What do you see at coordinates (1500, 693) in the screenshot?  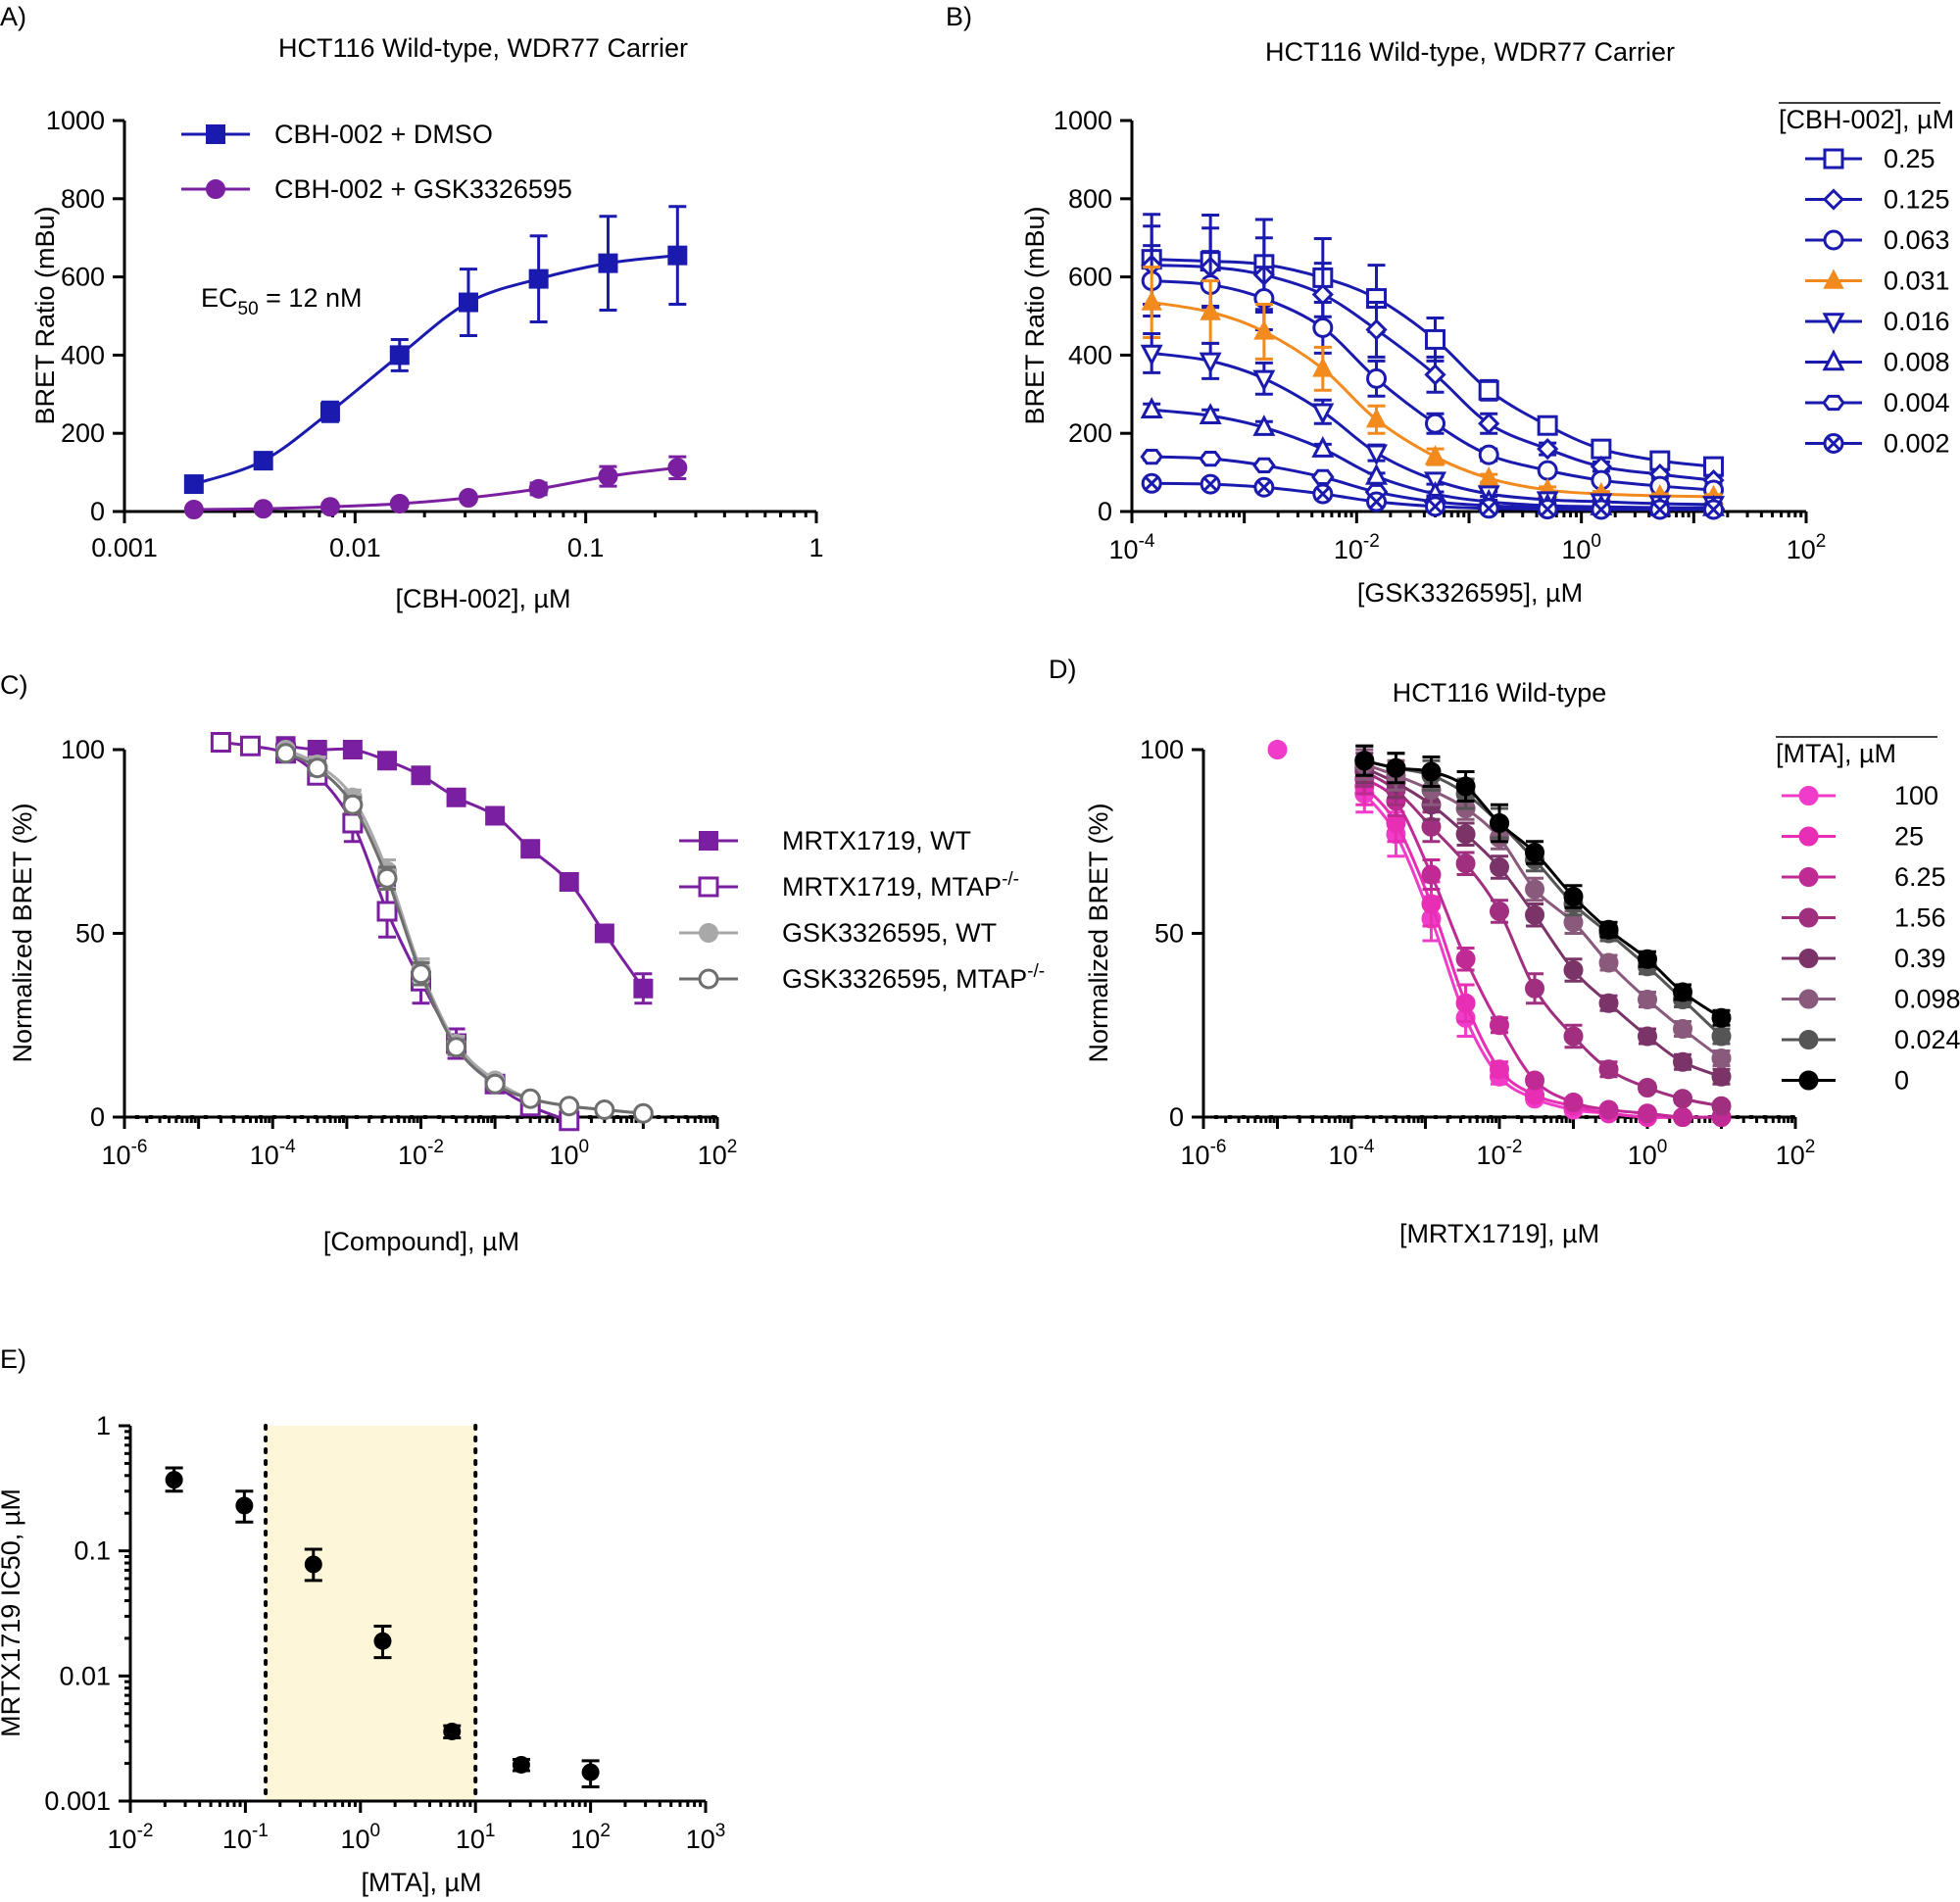 I see `chart-title: HCT116 Wild-type` at bounding box center [1500, 693].